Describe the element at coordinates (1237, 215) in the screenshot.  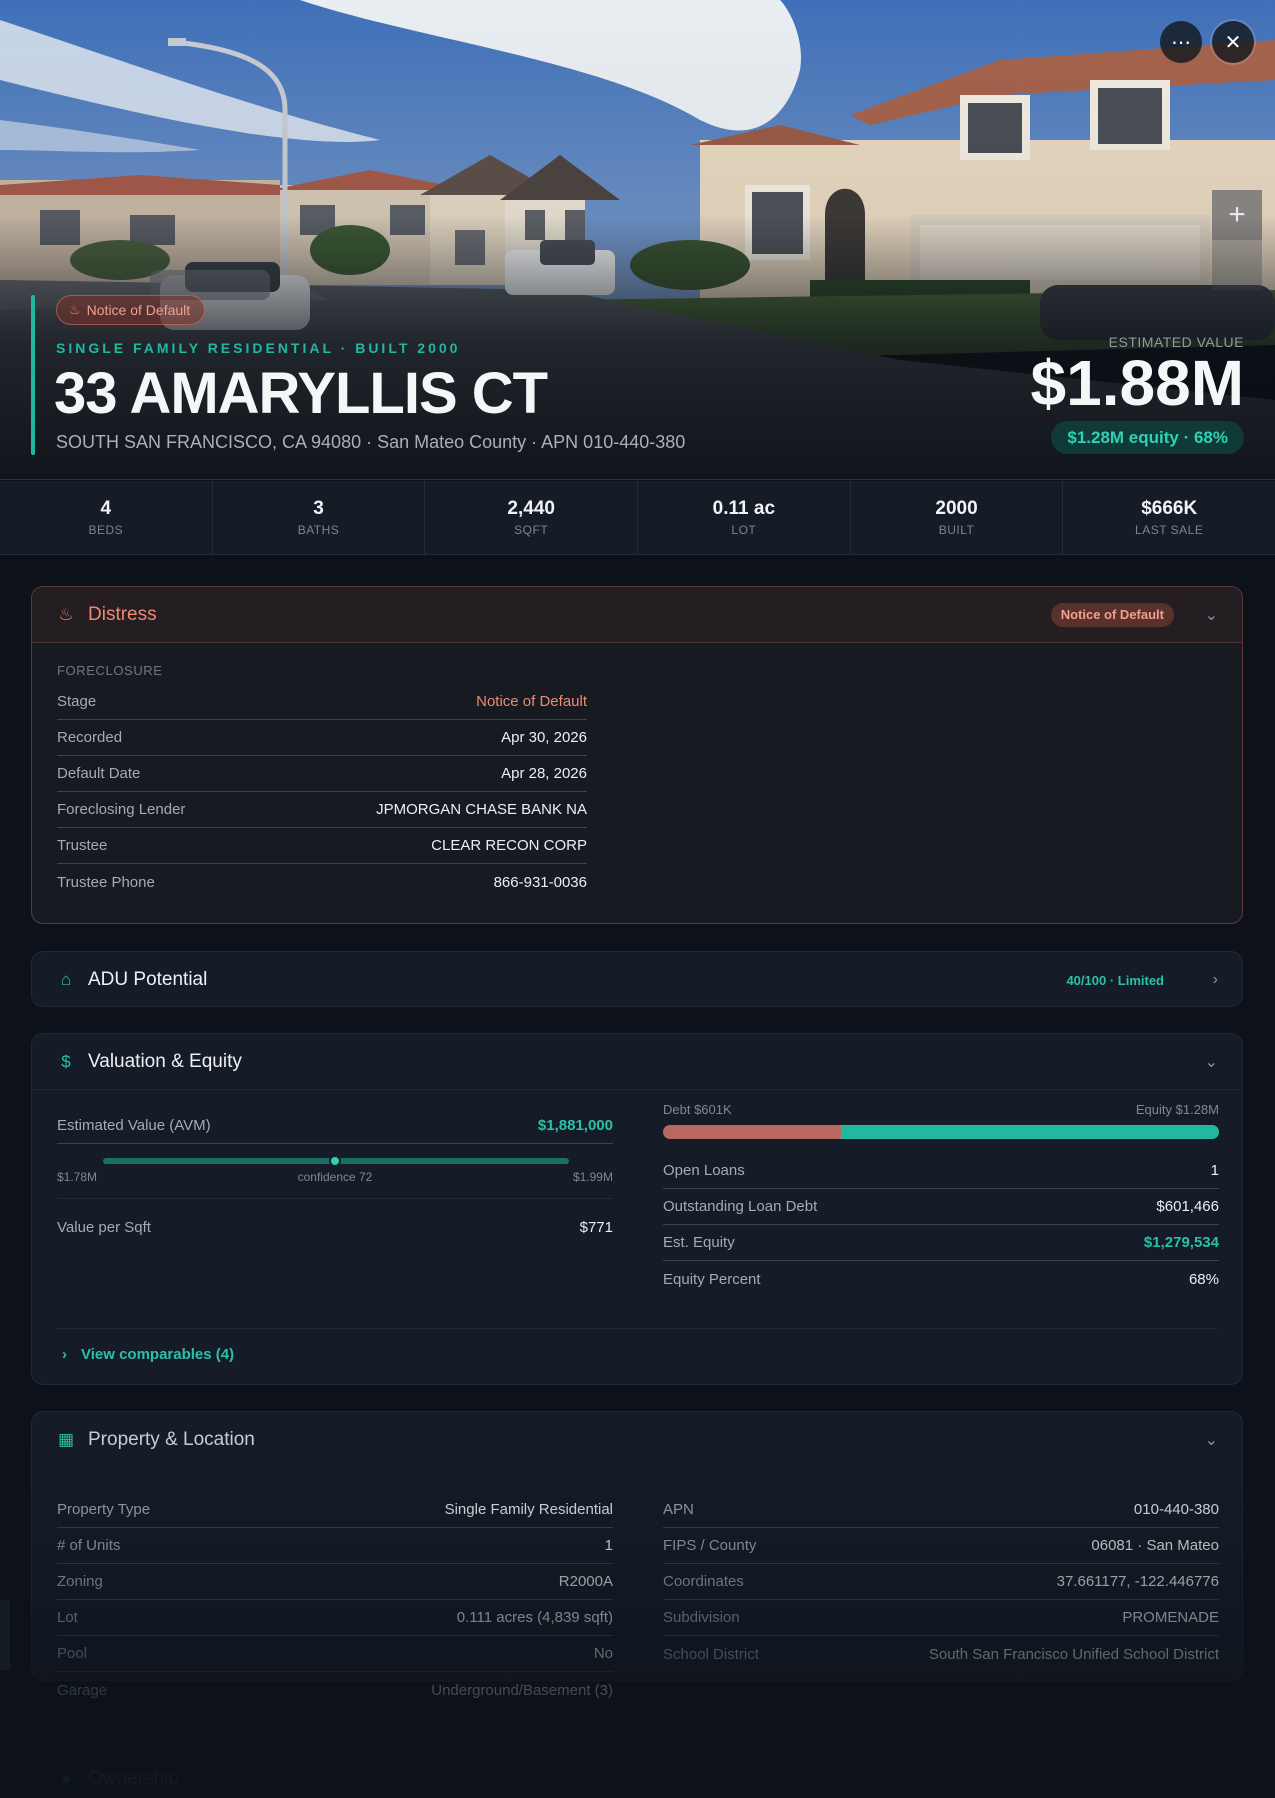
I see `zoom-in-button: +` at that location.